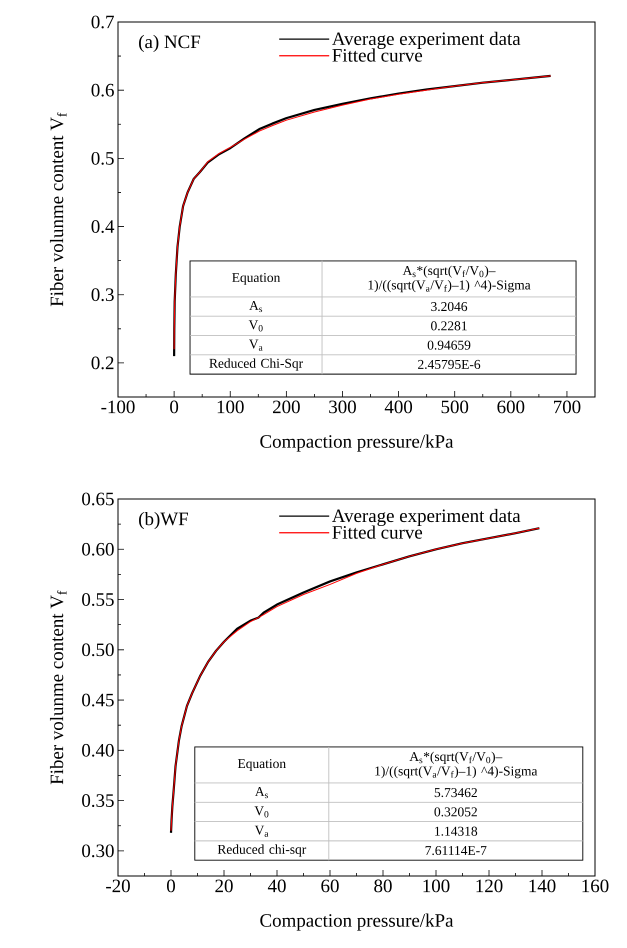  What do you see at coordinates (98, 499) in the screenshot?
I see `y-tick-label: 0.65` at bounding box center [98, 499].